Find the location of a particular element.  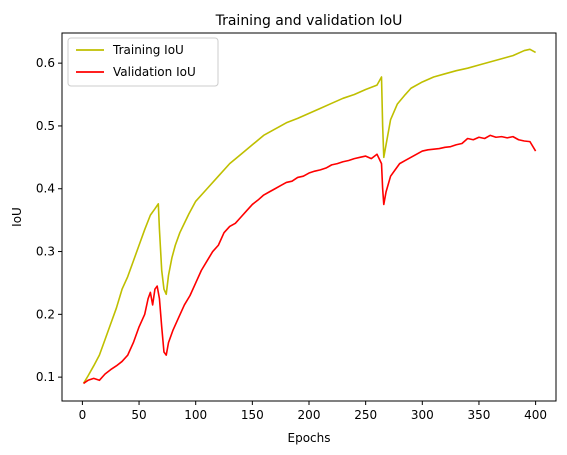

x-tick-label: 50 is located at coordinates (138, 415).